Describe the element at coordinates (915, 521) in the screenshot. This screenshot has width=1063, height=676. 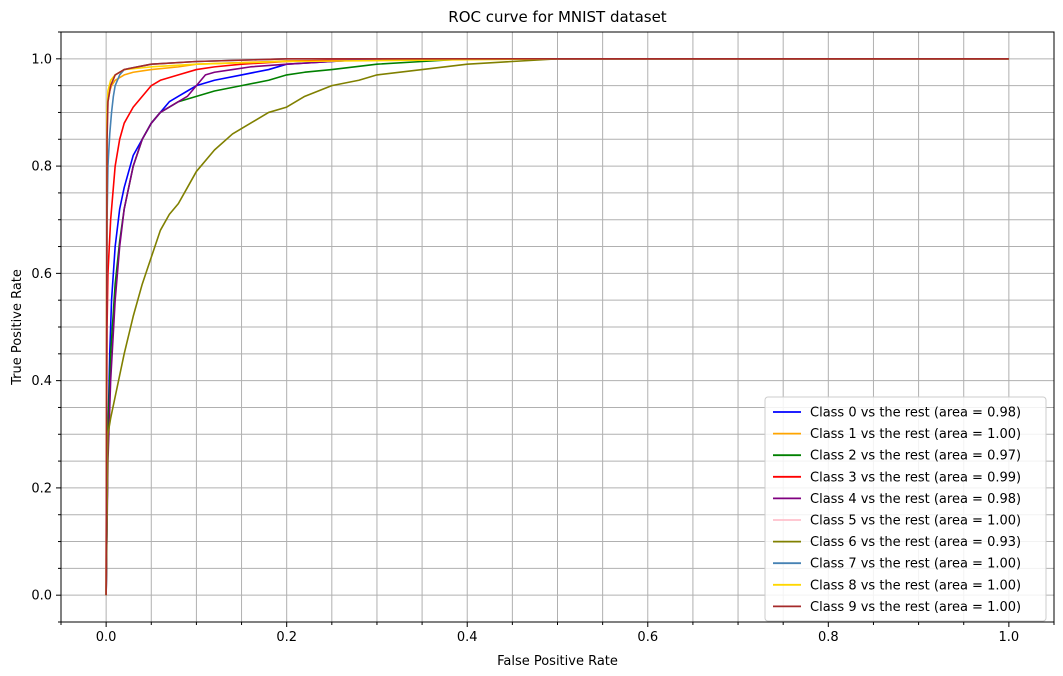
I see `legend-label: Class 5 vs the rest (area = 1.00)` at that location.